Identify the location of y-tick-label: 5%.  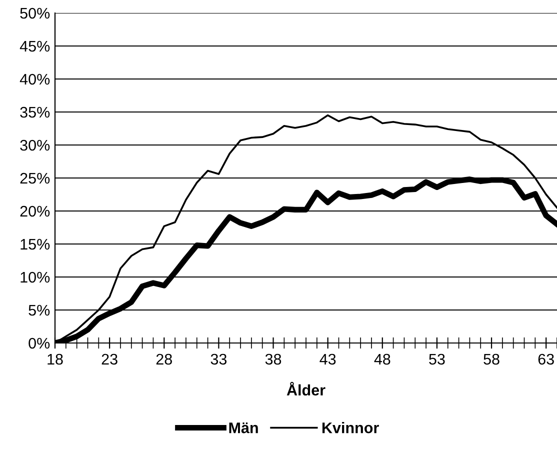
(39, 310).